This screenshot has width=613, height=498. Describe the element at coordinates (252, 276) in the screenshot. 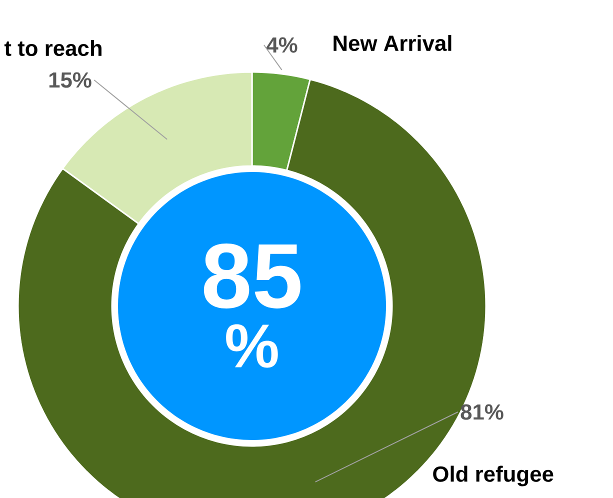

I see `text: 85` at that location.